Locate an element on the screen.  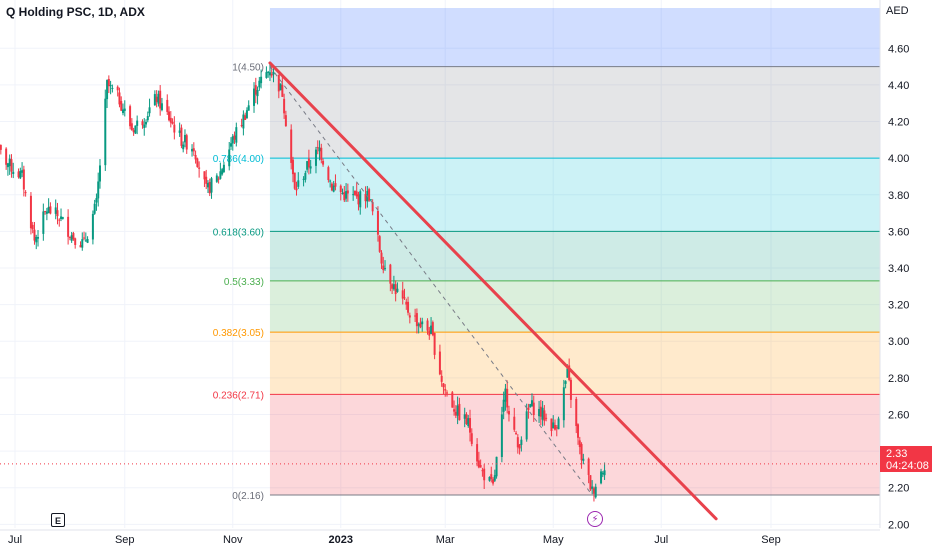
x-tick-label: Nov is located at coordinates (233, 540).